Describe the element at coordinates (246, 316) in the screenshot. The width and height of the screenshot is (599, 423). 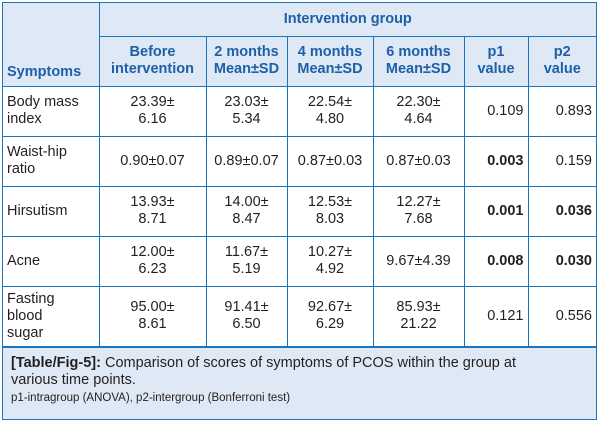
I see `cell-2-months: 91.41± 6.50` at that location.